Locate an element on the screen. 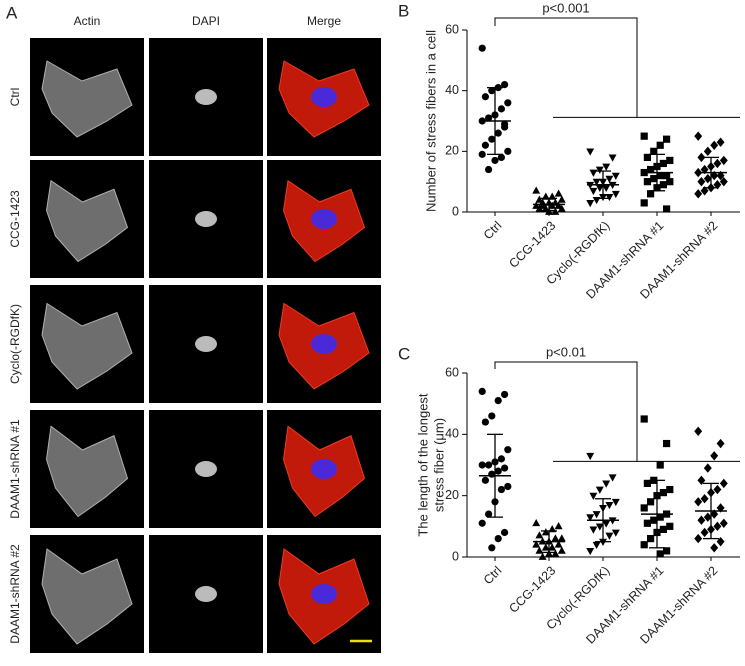  x-tick-label: Ctrl is located at coordinates (493, 576).